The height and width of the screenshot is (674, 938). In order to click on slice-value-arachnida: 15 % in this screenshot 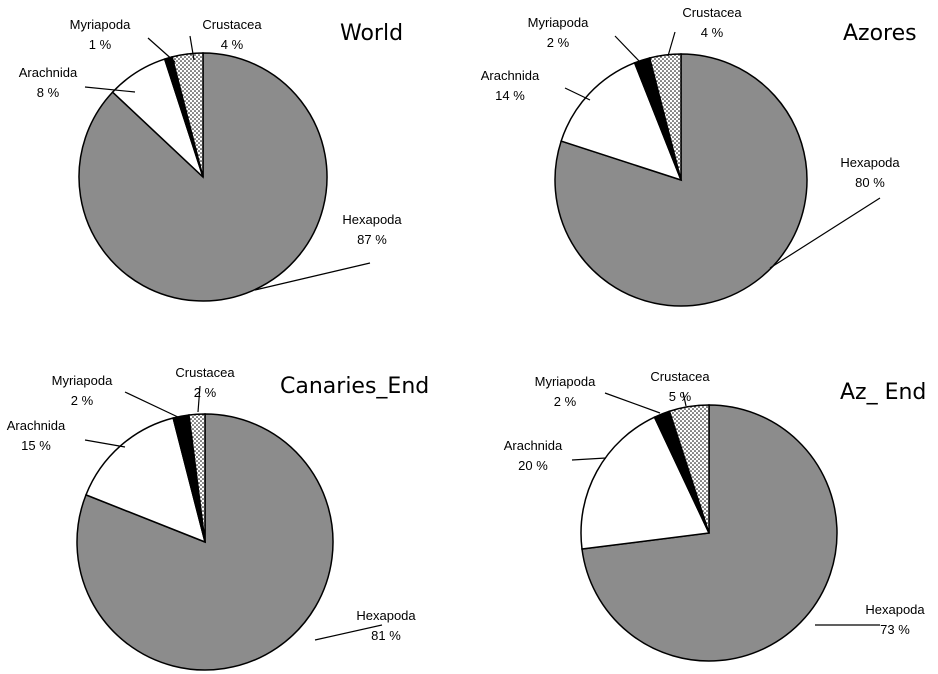, I will do `click(36, 445)`.